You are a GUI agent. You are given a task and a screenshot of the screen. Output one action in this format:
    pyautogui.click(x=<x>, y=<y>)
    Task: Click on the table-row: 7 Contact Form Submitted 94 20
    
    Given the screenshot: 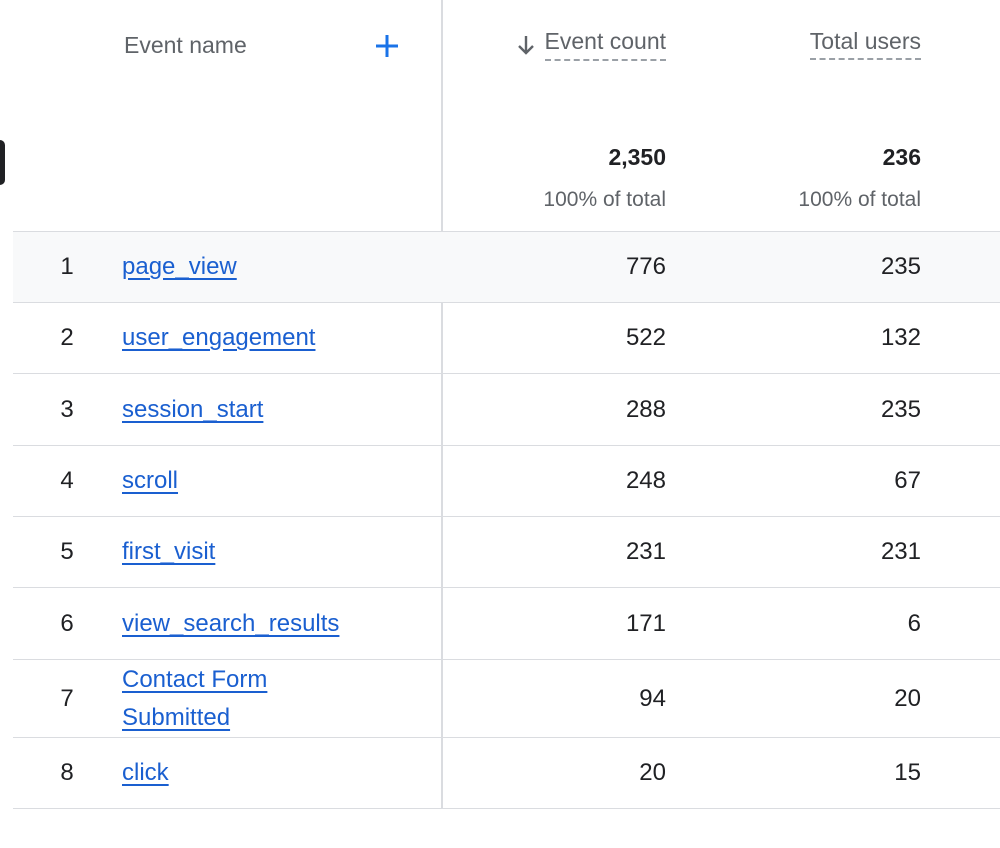 What is the action you would take?
    pyautogui.click(x=506, y=699)
    